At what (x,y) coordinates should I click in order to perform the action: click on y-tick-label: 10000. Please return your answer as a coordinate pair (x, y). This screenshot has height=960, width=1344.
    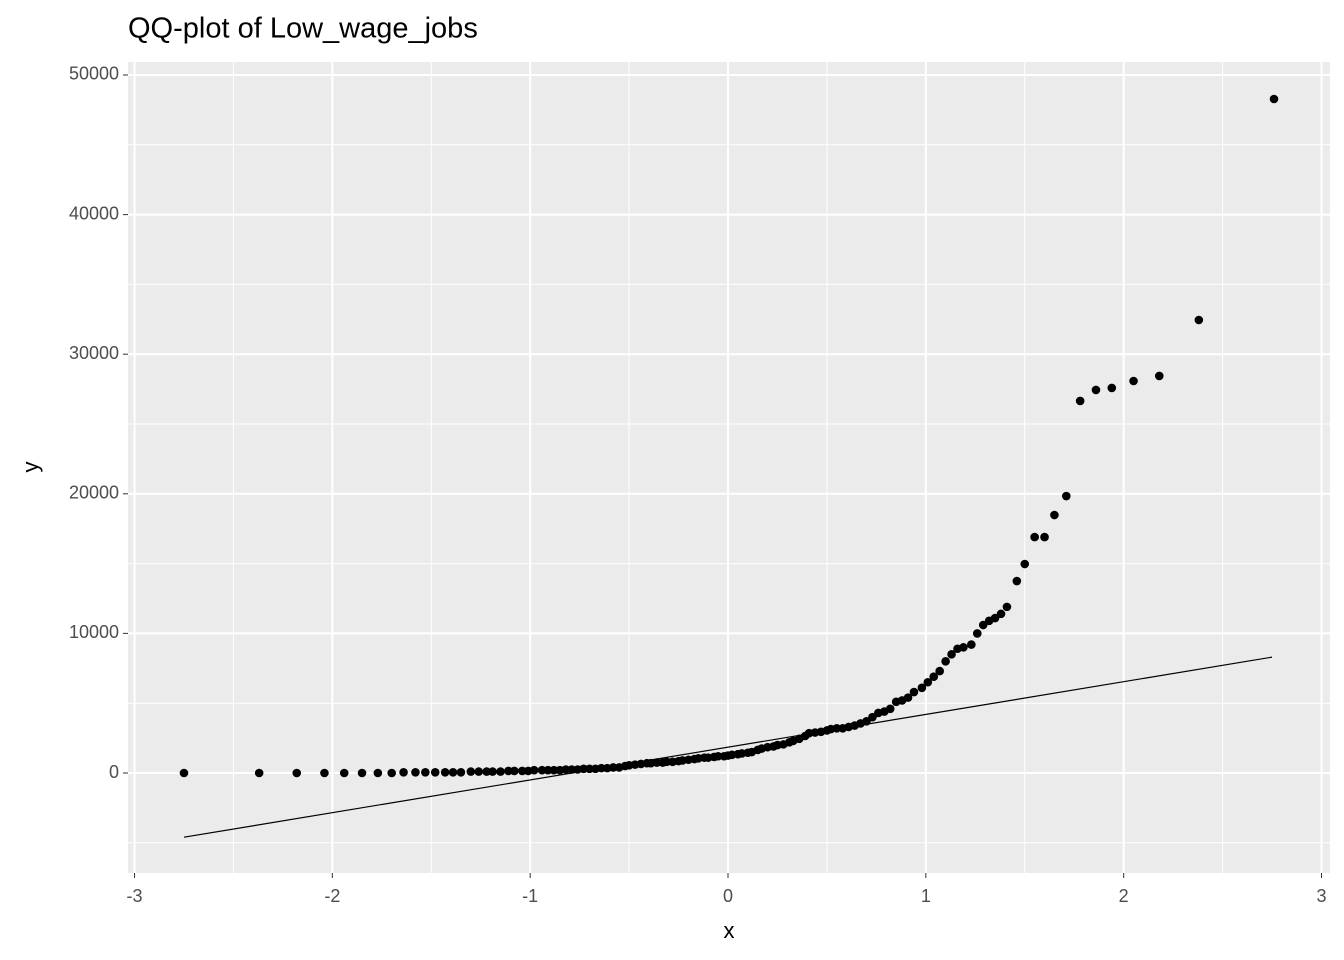
    Looking at the image, I should click on (94, 632).